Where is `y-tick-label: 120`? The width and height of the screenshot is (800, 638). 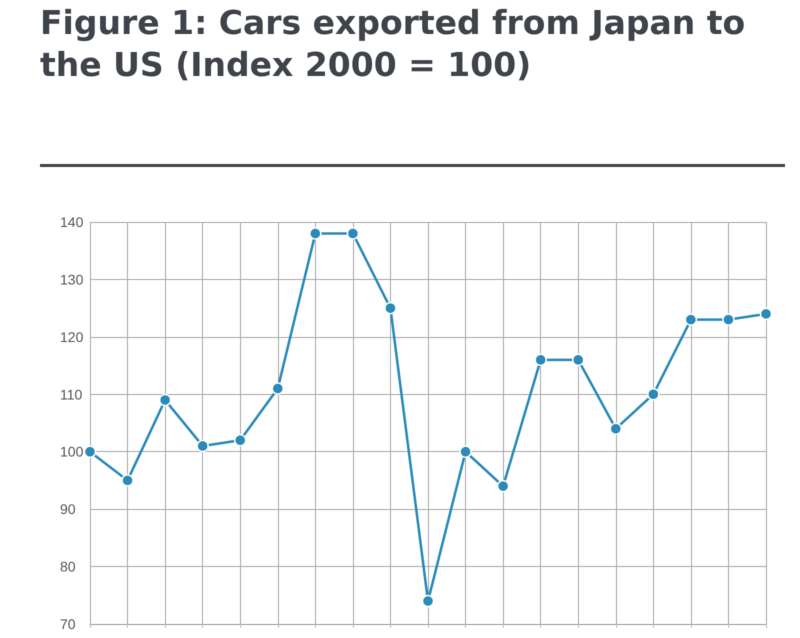
y-tick-label: 120 is located at coordinates (72, 336).